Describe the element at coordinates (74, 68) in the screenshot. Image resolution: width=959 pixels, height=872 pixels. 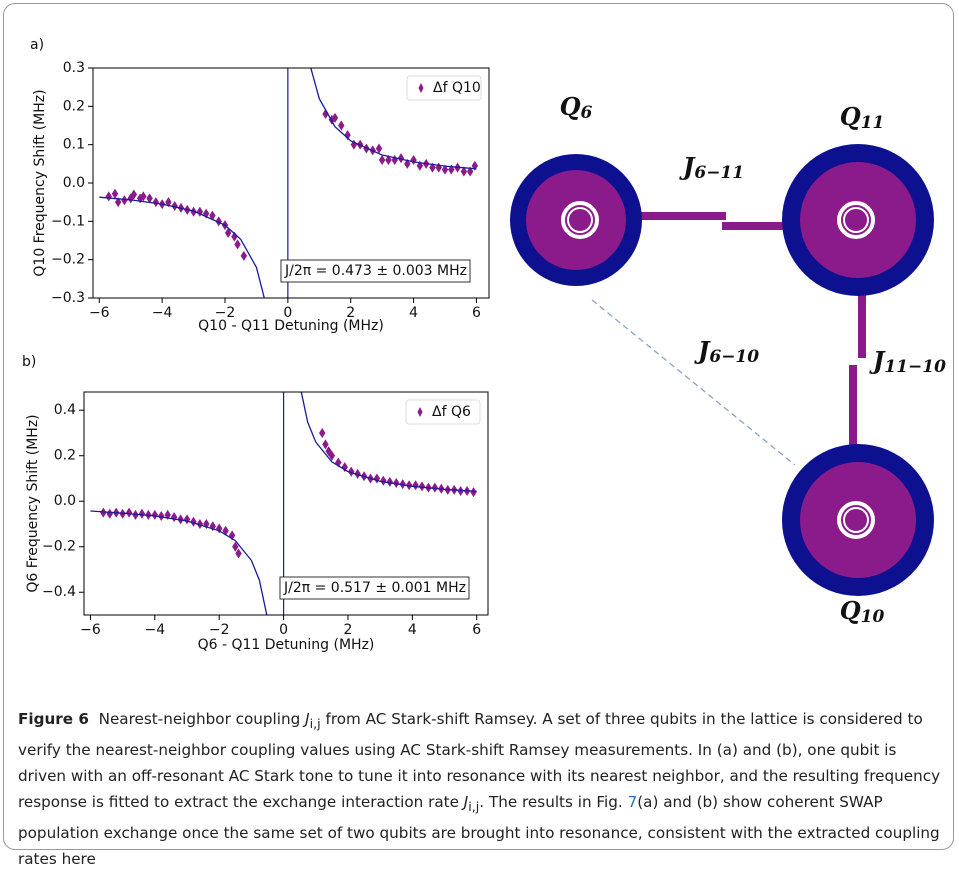
I see `y-tick-label: 0.3` at that location.